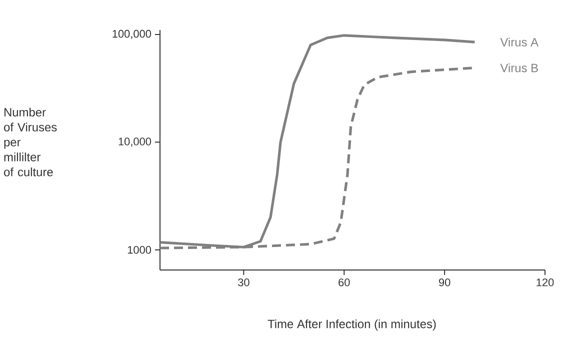 The height and width of the screenshot is (347, 585). I want to click on x-tick-label: 120, so click(545, 282).